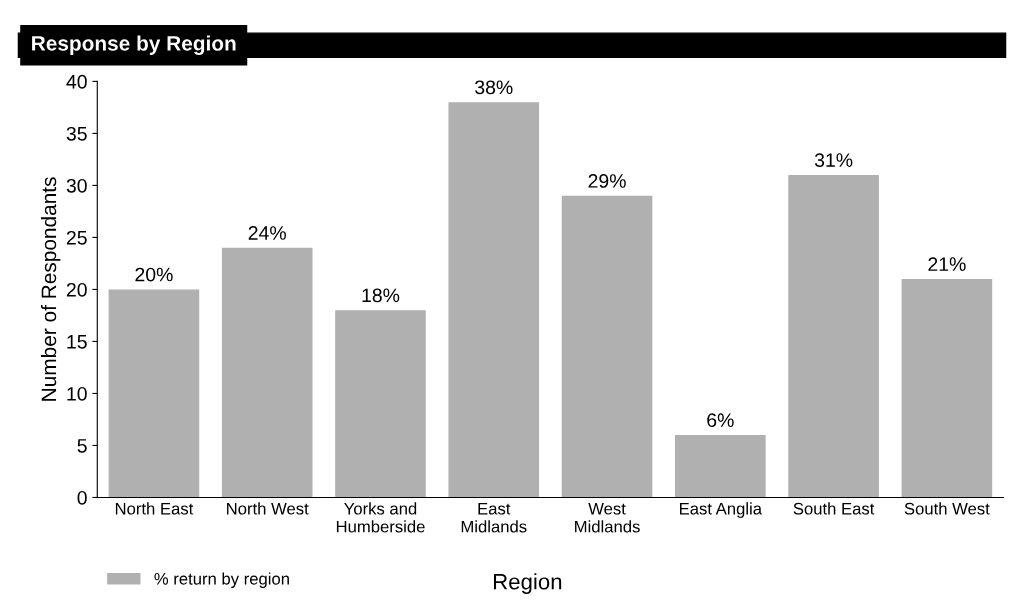 This screenshot has width=1024, height=603. What do you see at coordinates (268, 508) in the screenshot?
I see `x-tick-label: North West` at bounding box center [268, 508].